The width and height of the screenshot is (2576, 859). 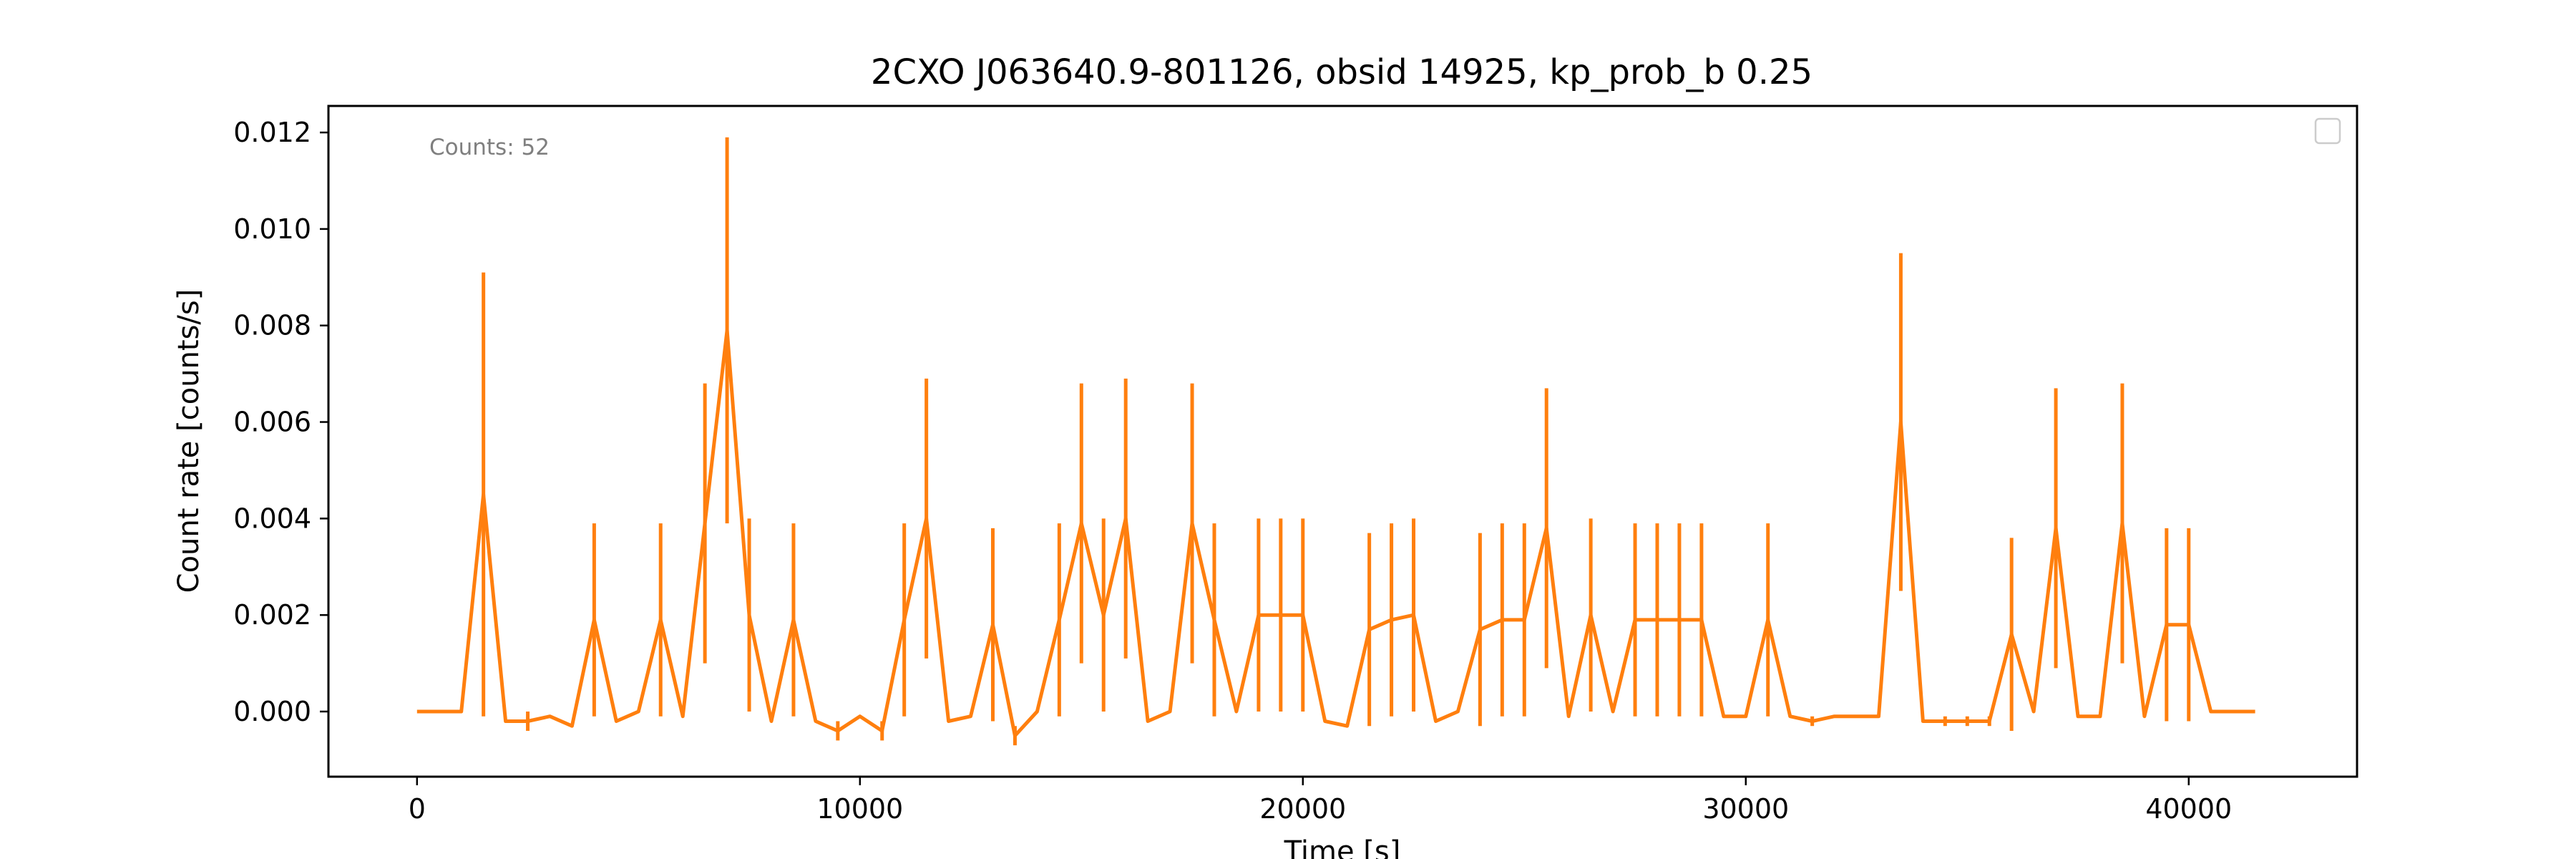 I want to click on y-tick-label: 0.010, so click(x=272, y=229).